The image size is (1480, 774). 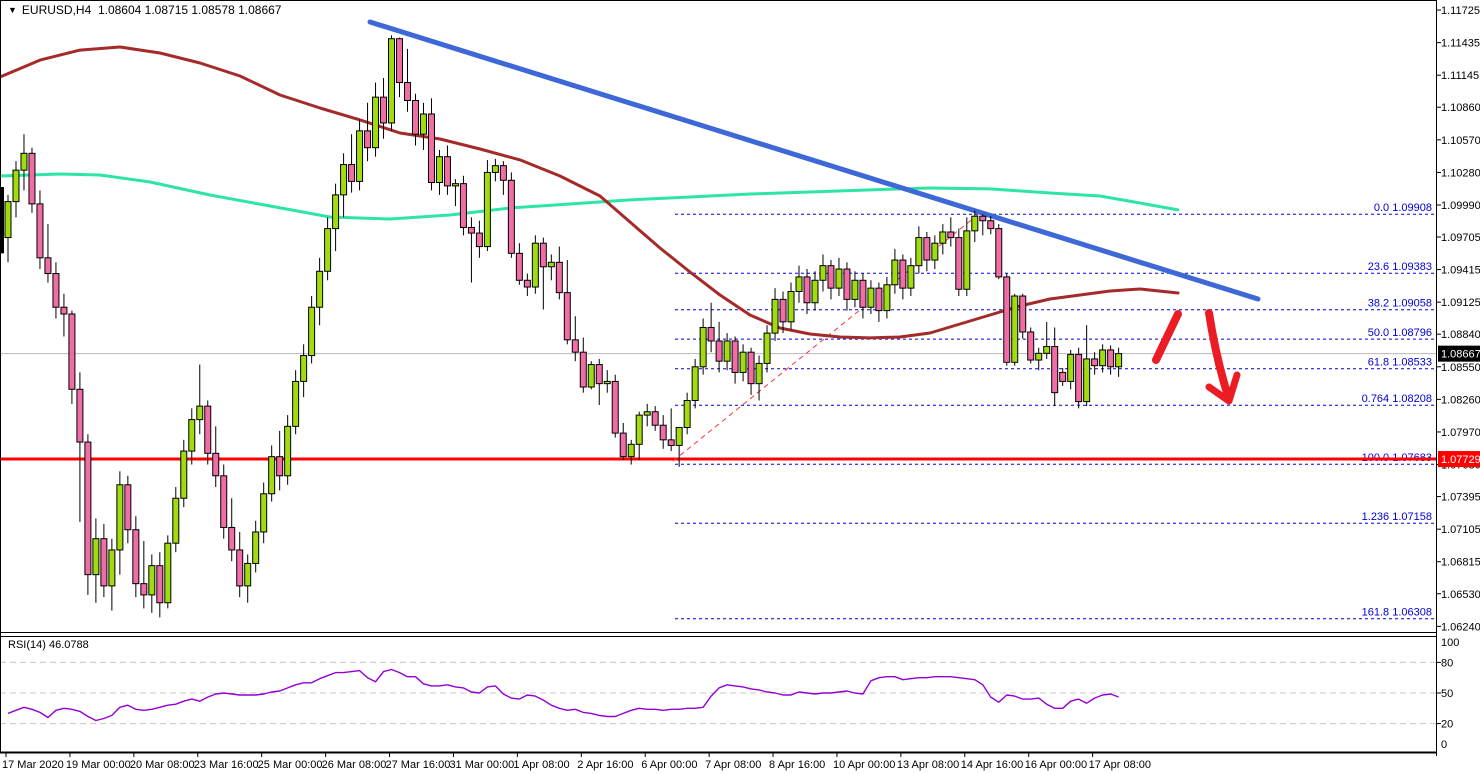 I want to click on date-tick-label: 27 Mar 16:00, so click(x=418, y=765).